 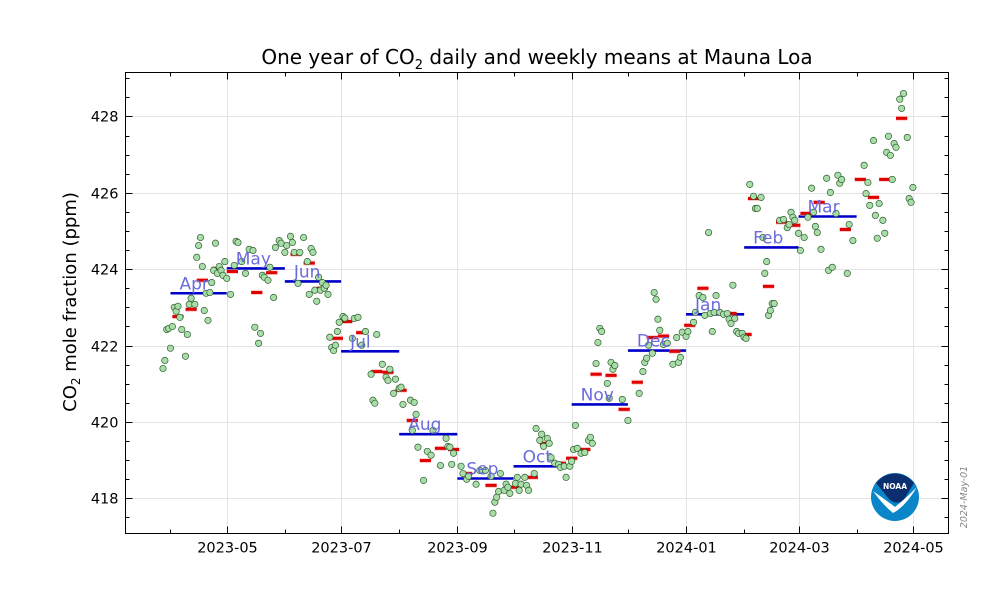 What do you see at coordinates (768, 238) in the screenshot?
I see `month-label: Feb` at bounding box center [768, 238].